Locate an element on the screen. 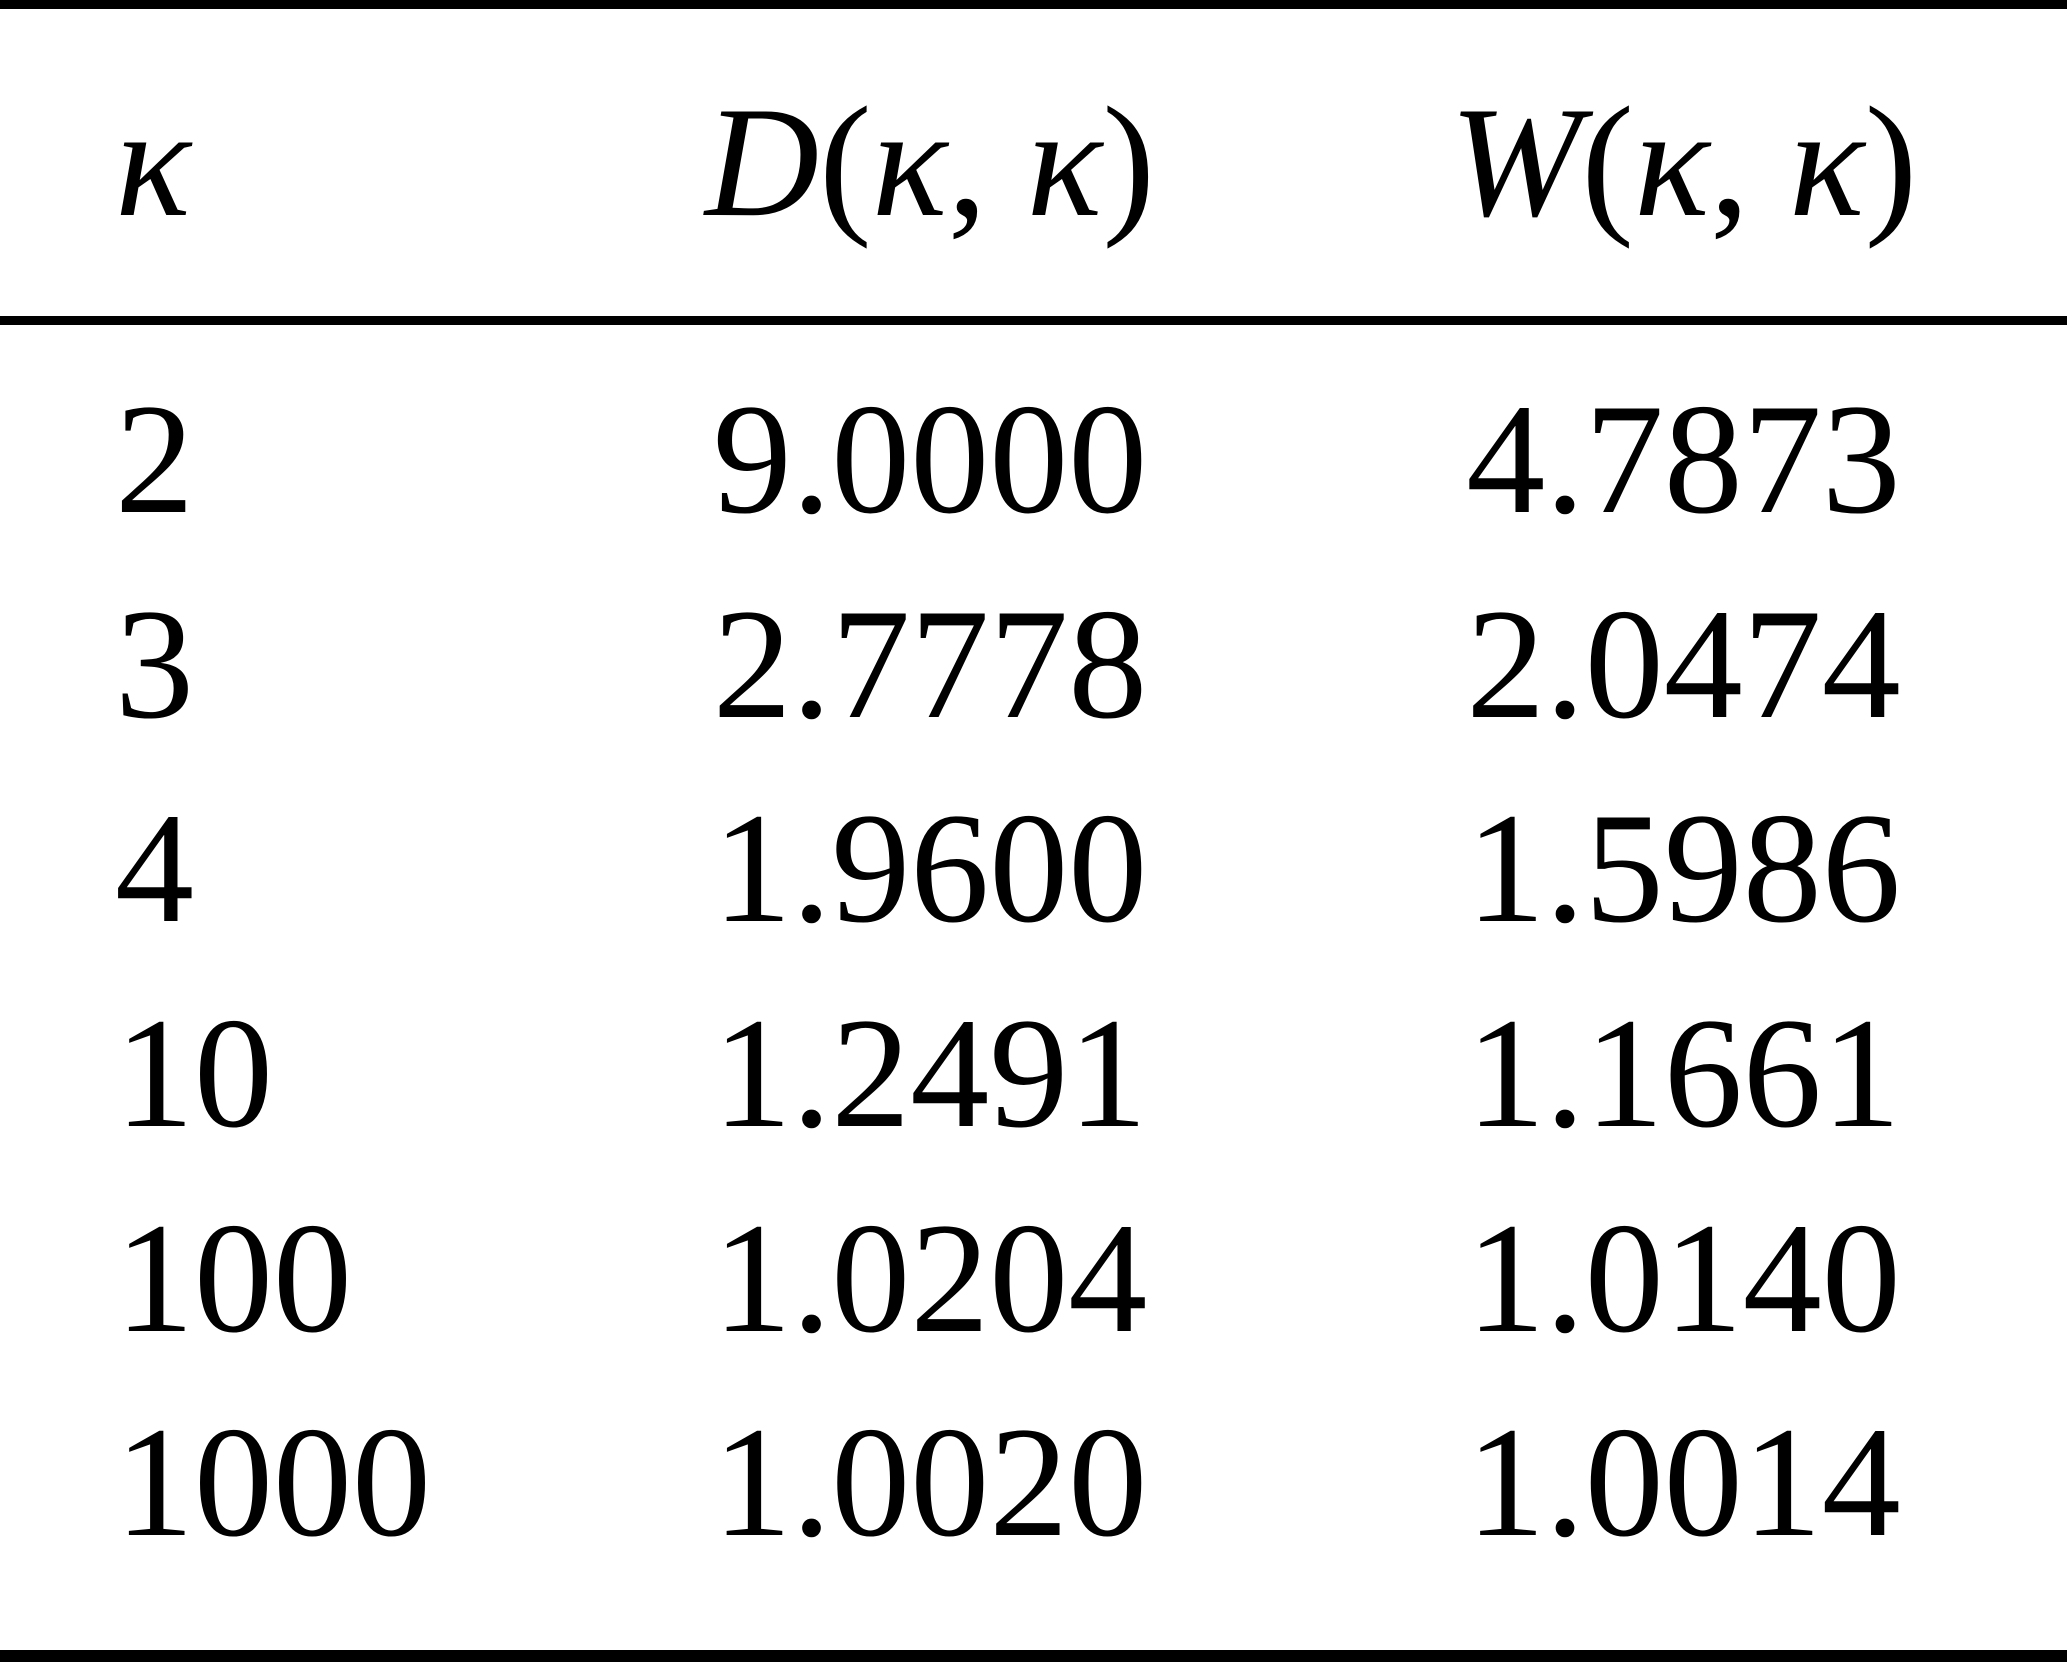 This screenshot has width=2067, height=1662. D-arg1-kappa: κ is located at coordinates (909, 162).